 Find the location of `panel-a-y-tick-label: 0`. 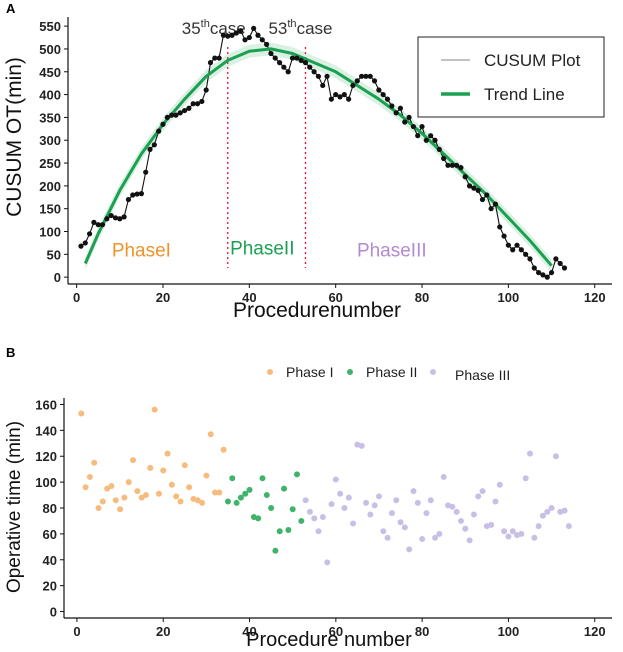

panel-a-y-tick-label: 0 is located at coordinates (57, 277).